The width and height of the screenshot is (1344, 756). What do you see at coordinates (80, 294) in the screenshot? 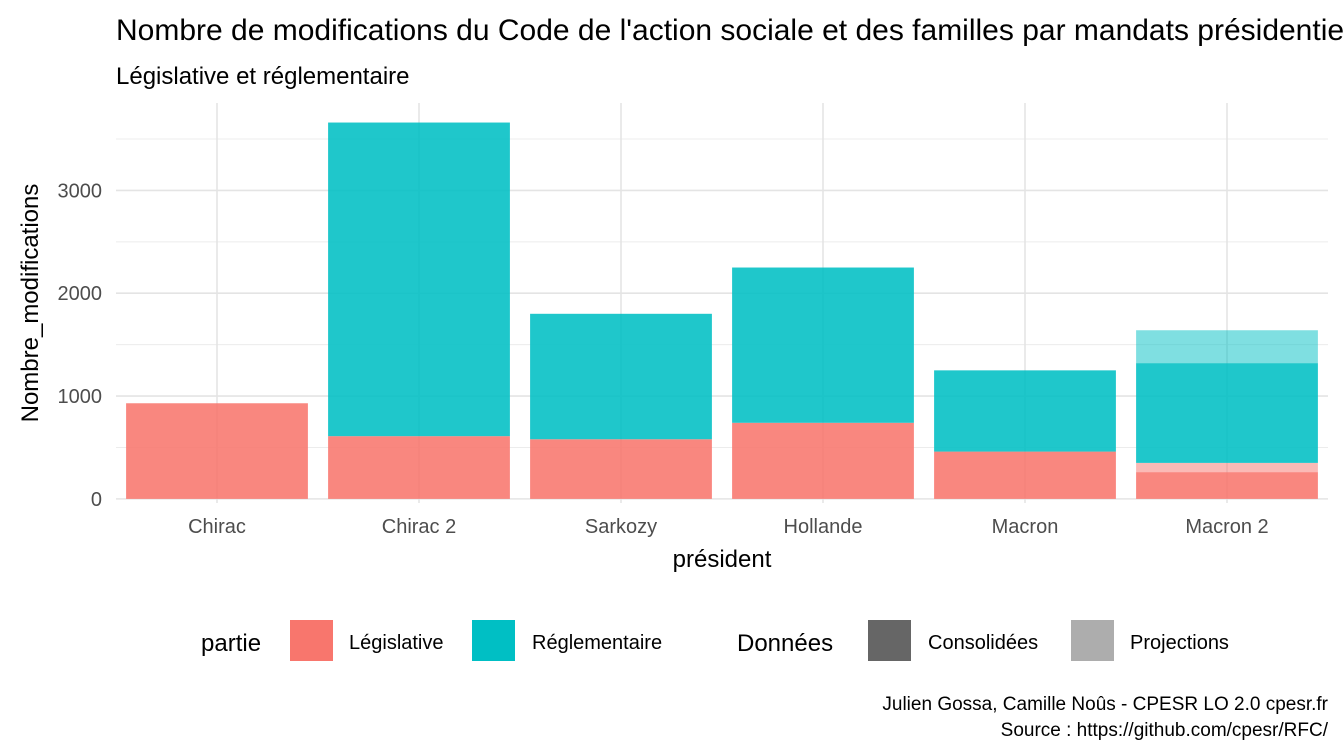
I see `y-tick-label: 2000` at bounding box center [80, 294].